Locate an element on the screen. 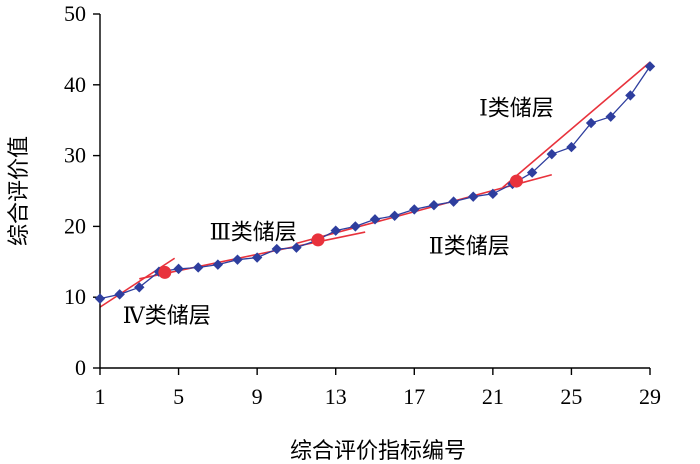 This screenshot has height=464, width=700. x-tick-label-7: 29 is located at coordinates (650, 396).